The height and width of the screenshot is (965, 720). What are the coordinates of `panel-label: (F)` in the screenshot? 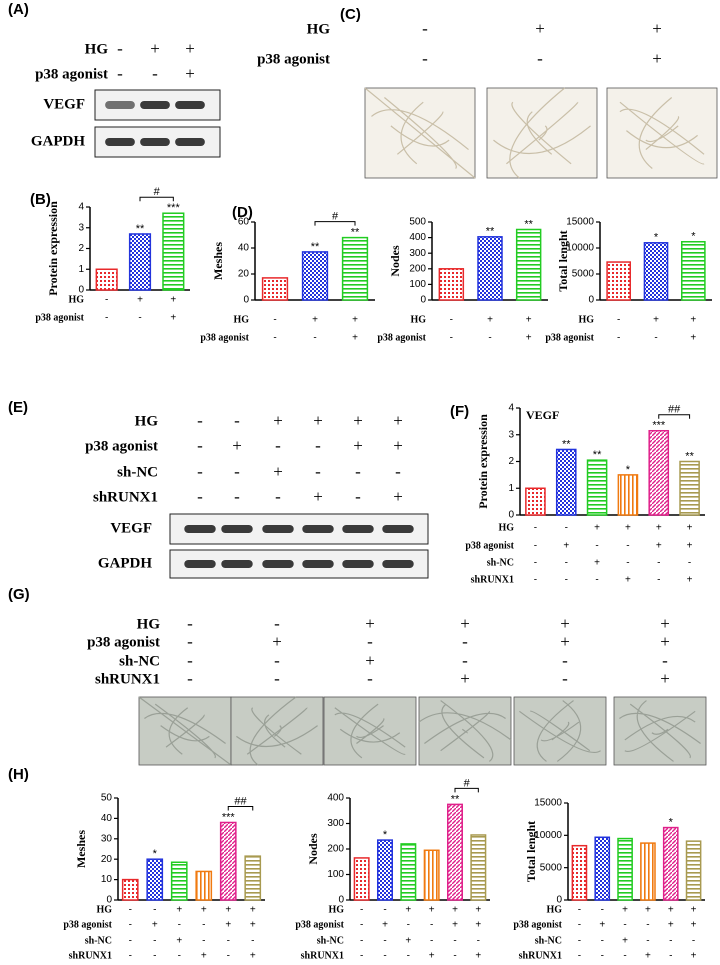 It's located at (459, 411).